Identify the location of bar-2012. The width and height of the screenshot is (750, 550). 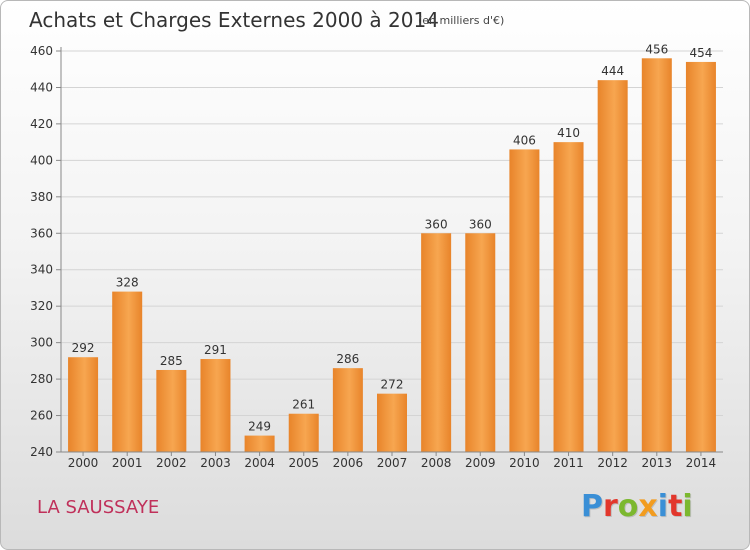
(612, 266).